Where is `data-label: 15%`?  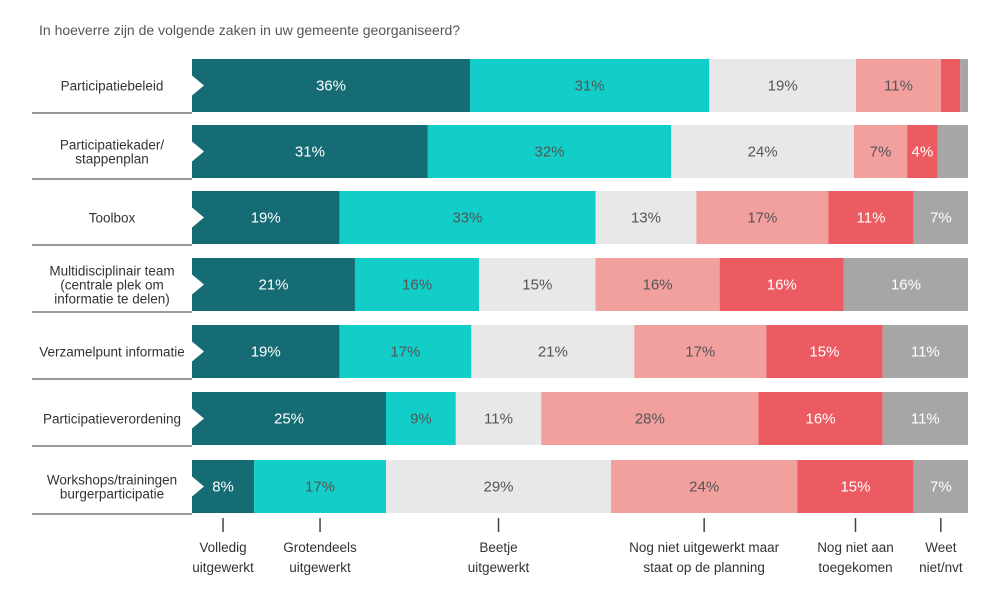
data-label: 15% is located at coordinates (537, 285).